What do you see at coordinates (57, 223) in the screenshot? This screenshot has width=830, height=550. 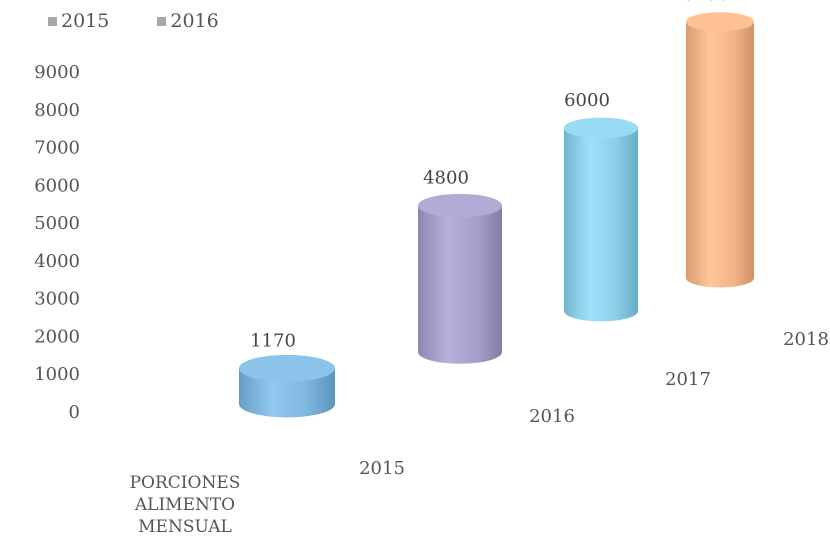 I see `y-tick-5000: 5000` at bounding box center [57, 223].